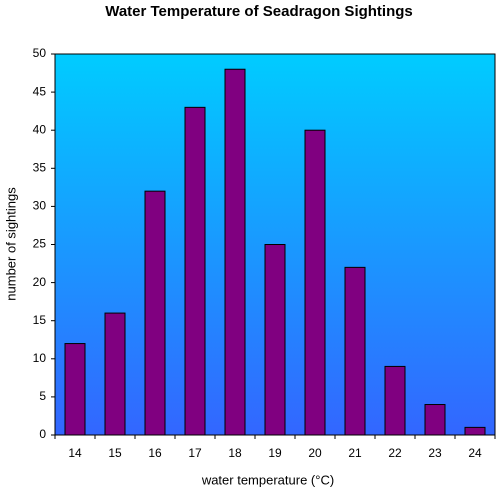  I want to click on x-axis-ticks: 14 15 16 17 18 19 20 21 22 23 24, so click(275, 447).